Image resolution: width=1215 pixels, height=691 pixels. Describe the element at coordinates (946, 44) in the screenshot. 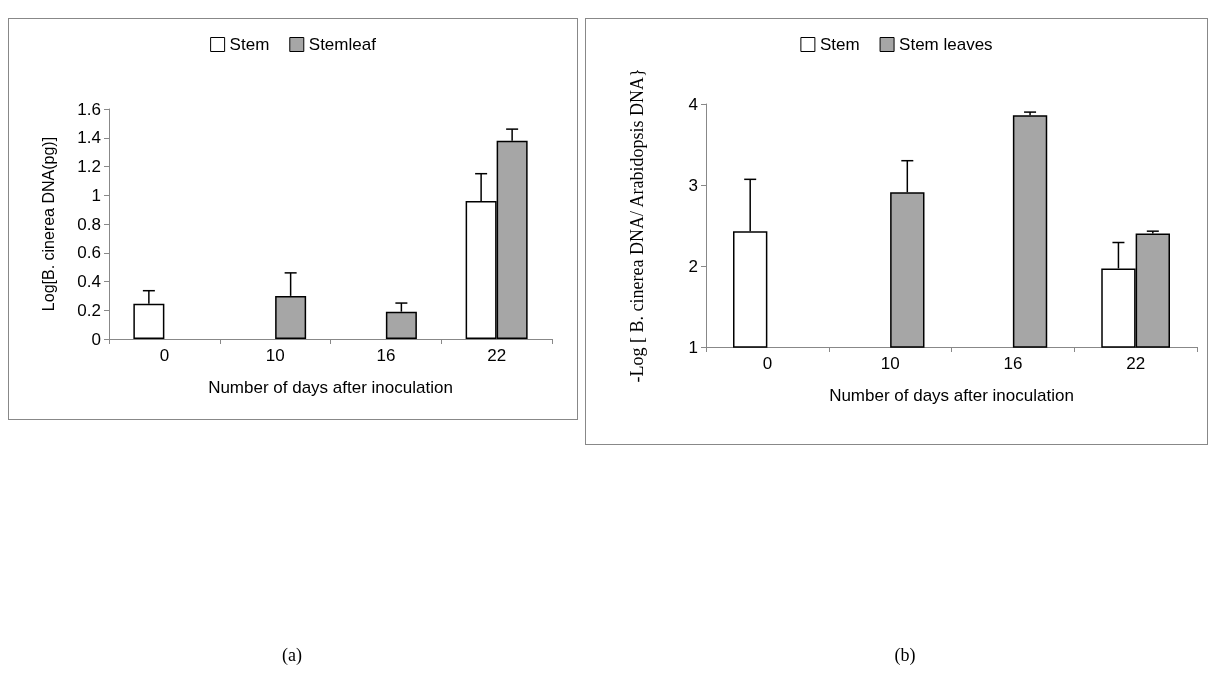

I see `legend-label: Stem leaves` at that location.